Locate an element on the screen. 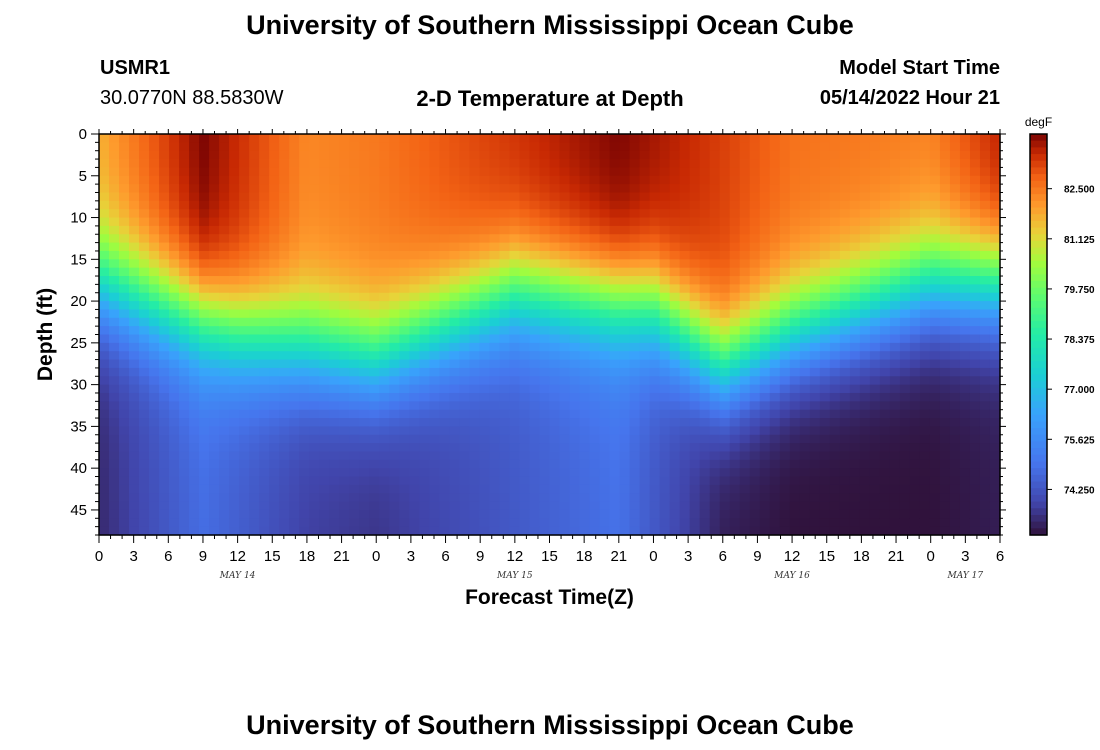 The image size is (1100, 750). date-label: MAY 16 is located at coordinates (791, 576).